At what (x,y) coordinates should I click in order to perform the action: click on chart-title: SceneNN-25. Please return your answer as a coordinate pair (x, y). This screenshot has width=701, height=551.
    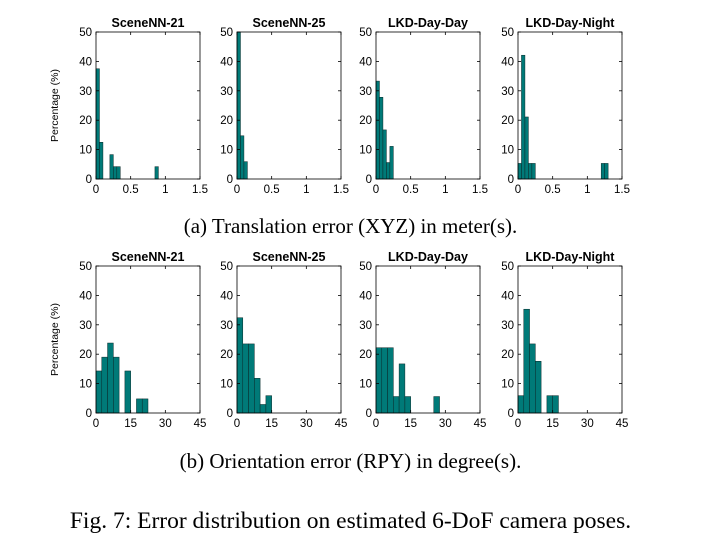
    Looking at the image, I should click on (289, 23).